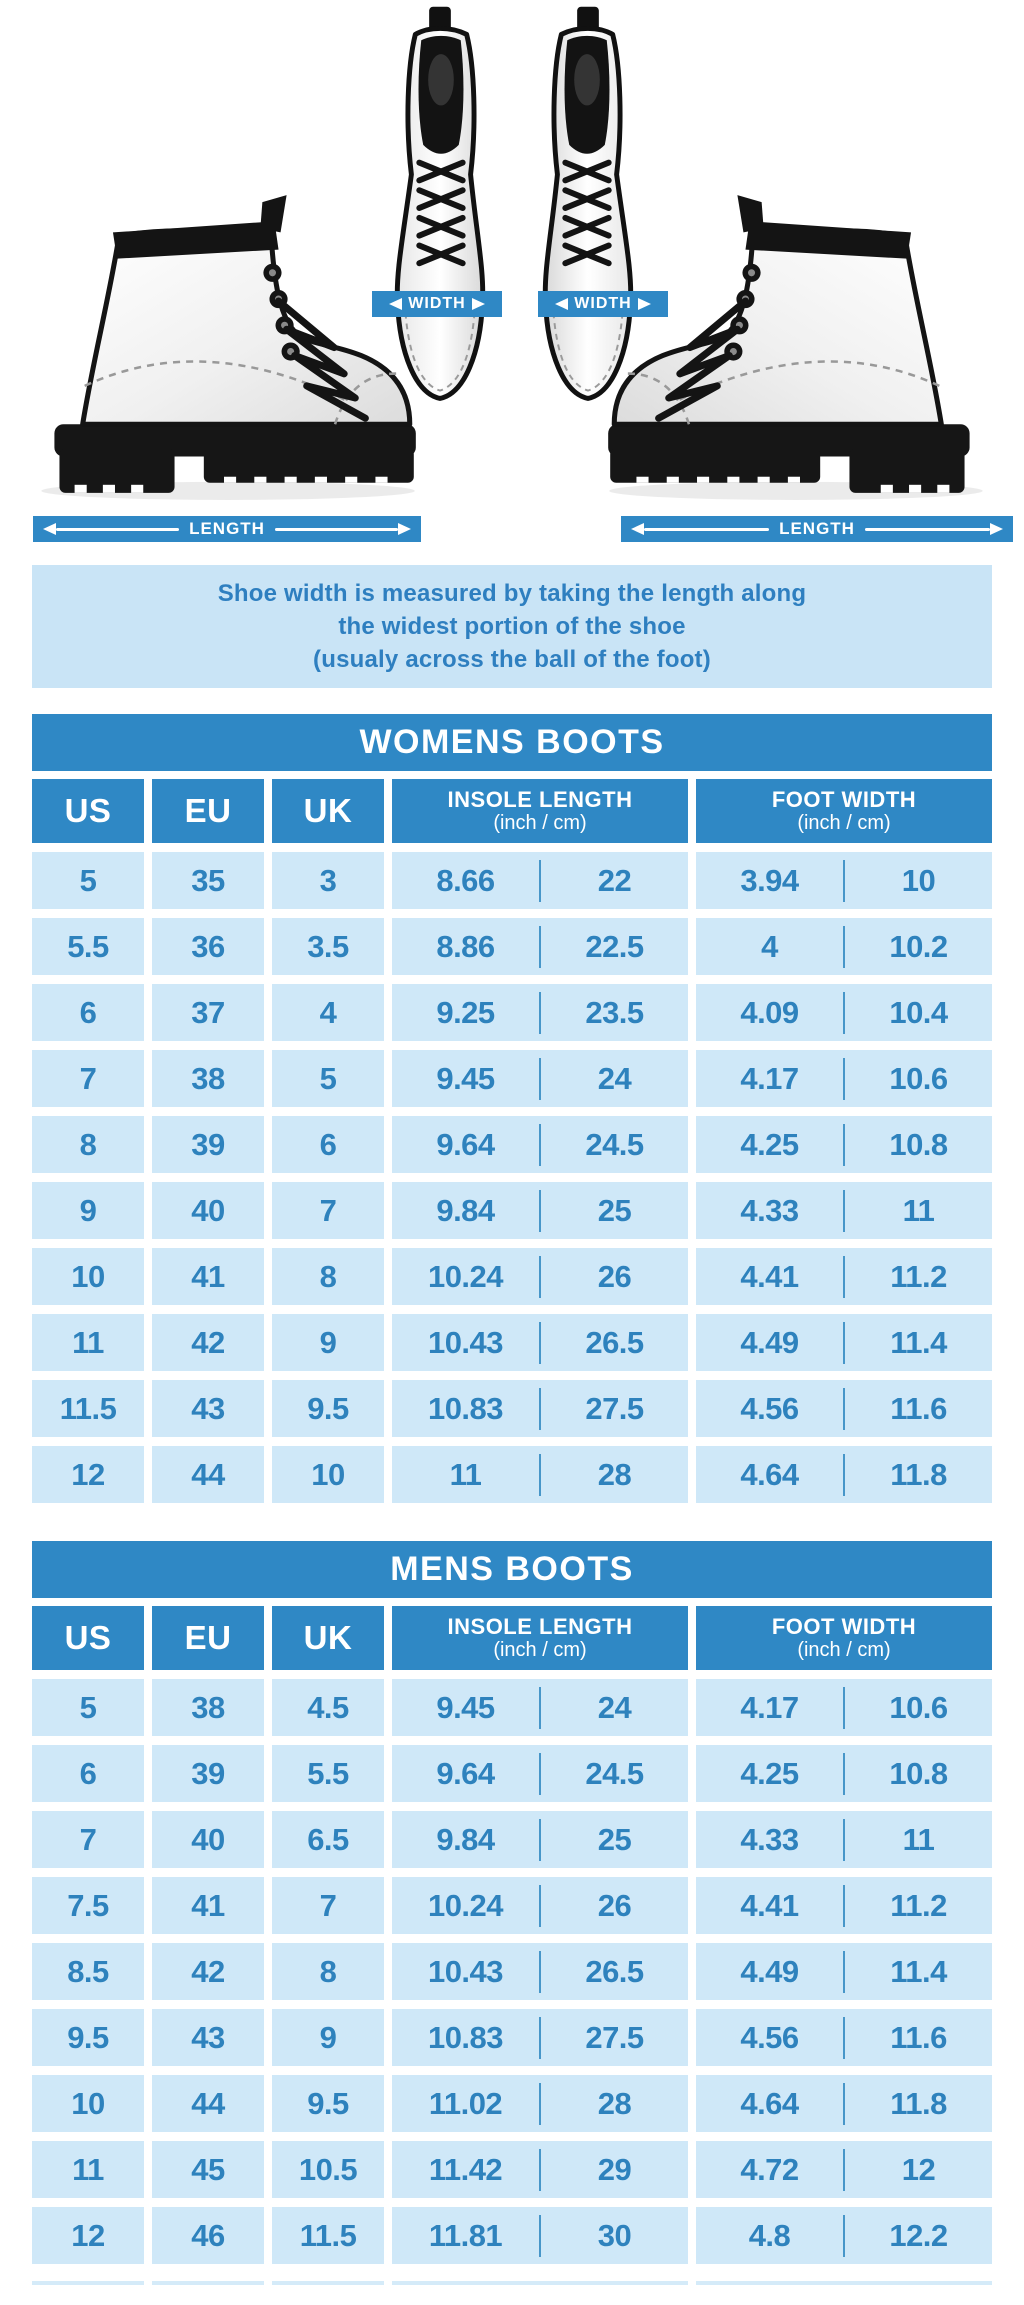 This screenshot has width=1024, height=2305. What do you see at coordinates (328, 946) in the screenshot?
I see `uk-size-cell: 3.5` at bounding box center [328, 946].